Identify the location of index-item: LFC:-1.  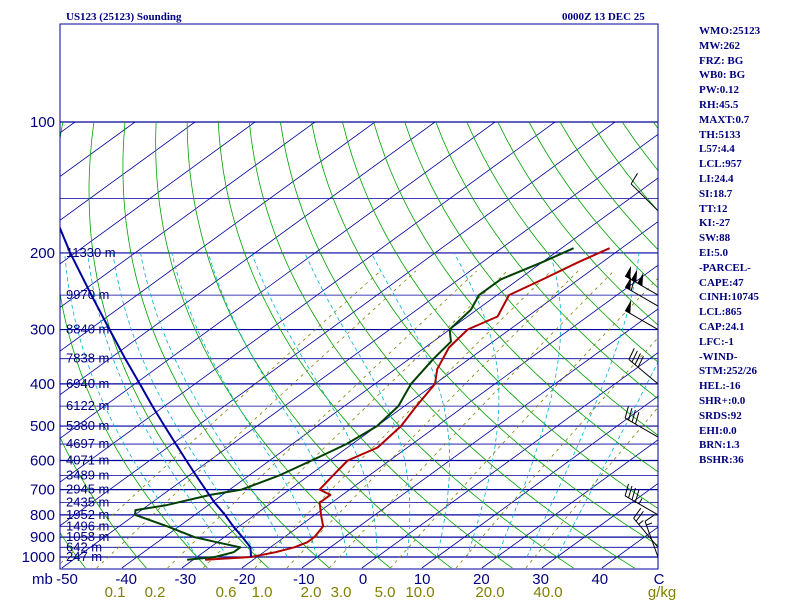
(716, 341).